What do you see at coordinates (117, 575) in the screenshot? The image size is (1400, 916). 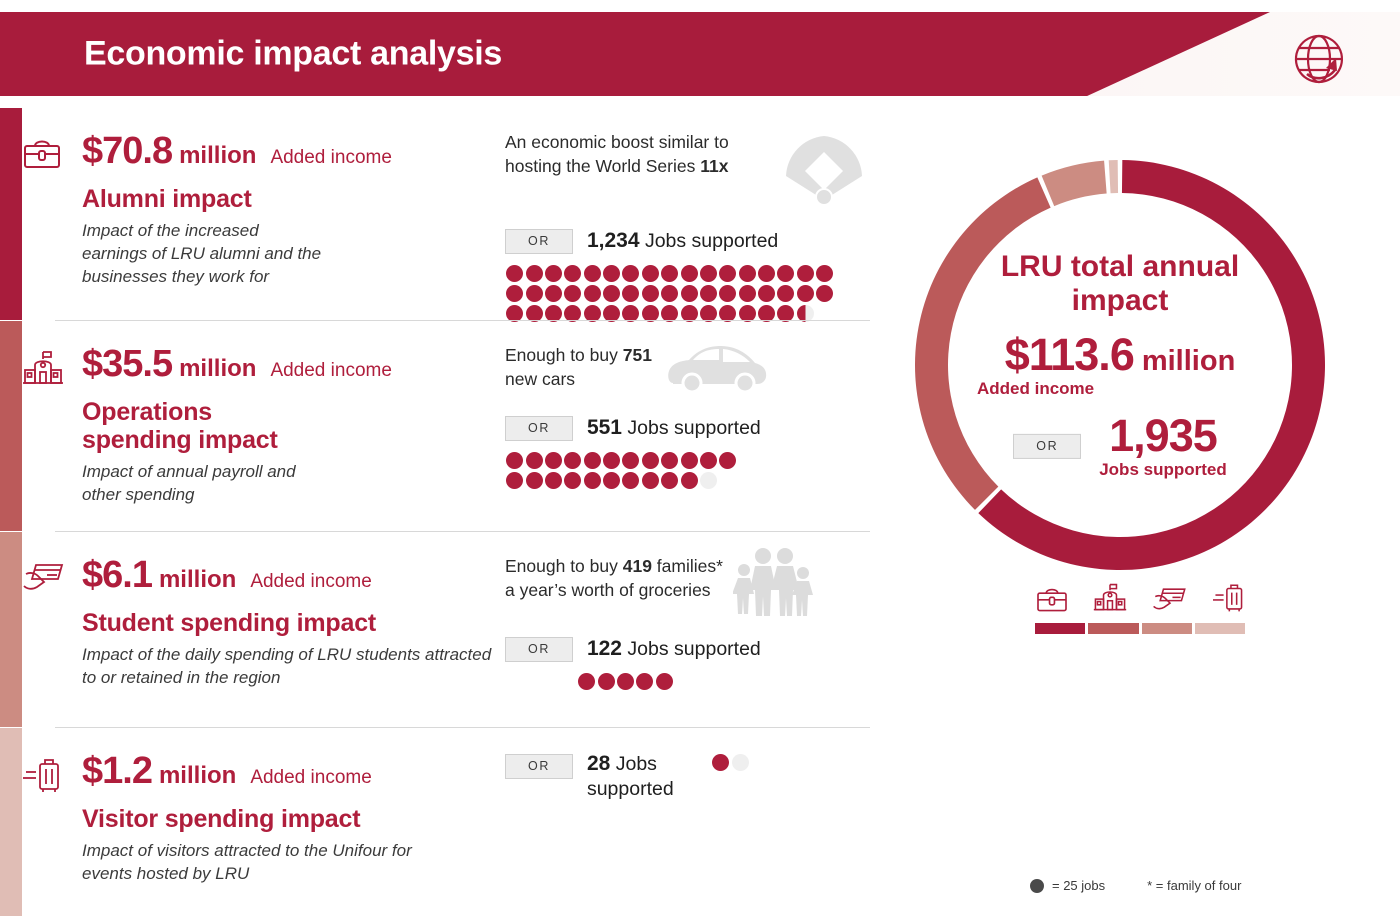 I see `row-amount: $6.1` at bounding box center [117, 575].